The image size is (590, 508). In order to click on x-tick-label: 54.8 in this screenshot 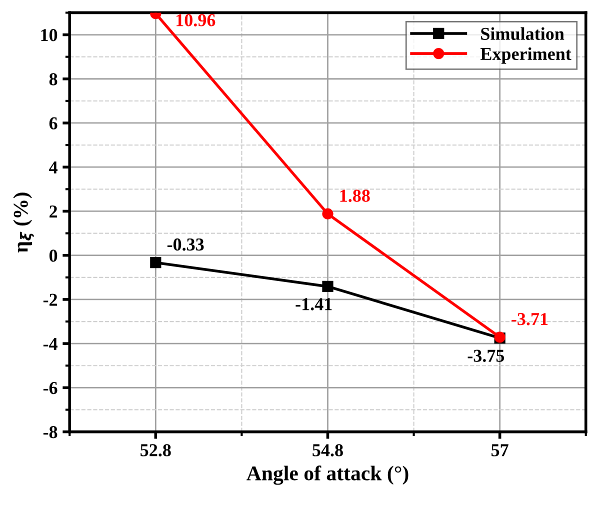, I will do `click(327, 450)`.